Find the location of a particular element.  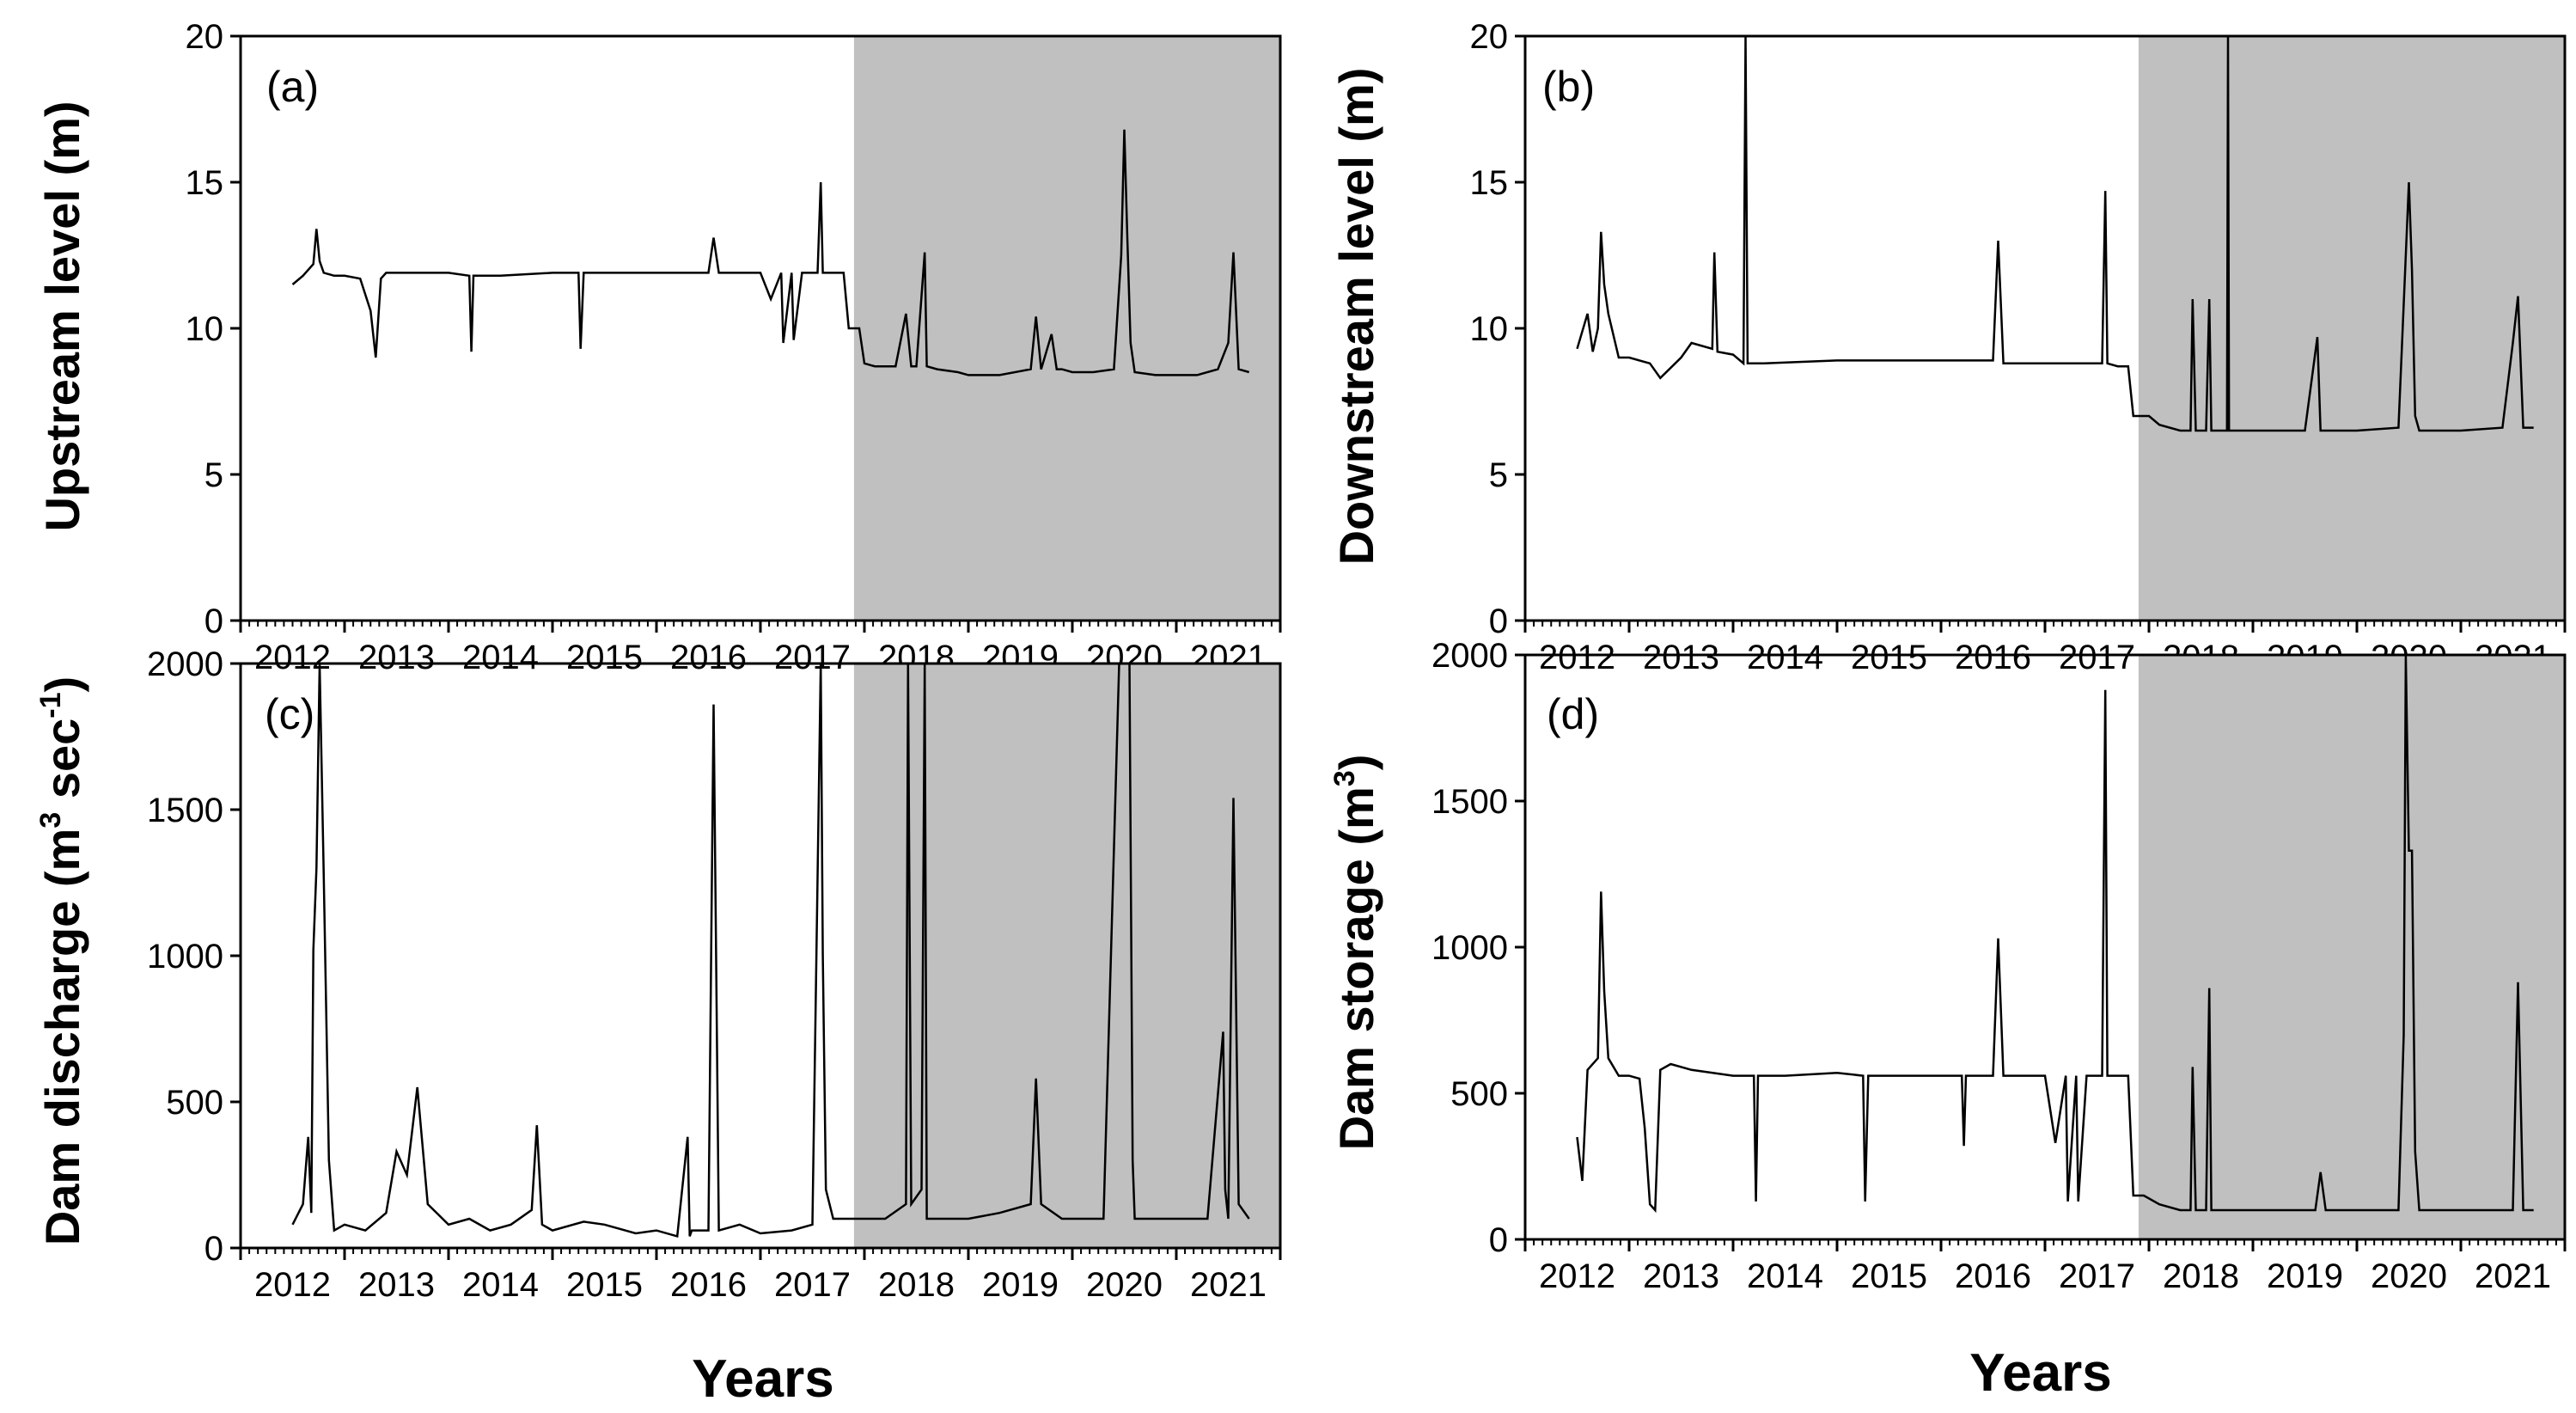

panel-c-y-tick-label: 500 is located at coordinates (194, 1103).